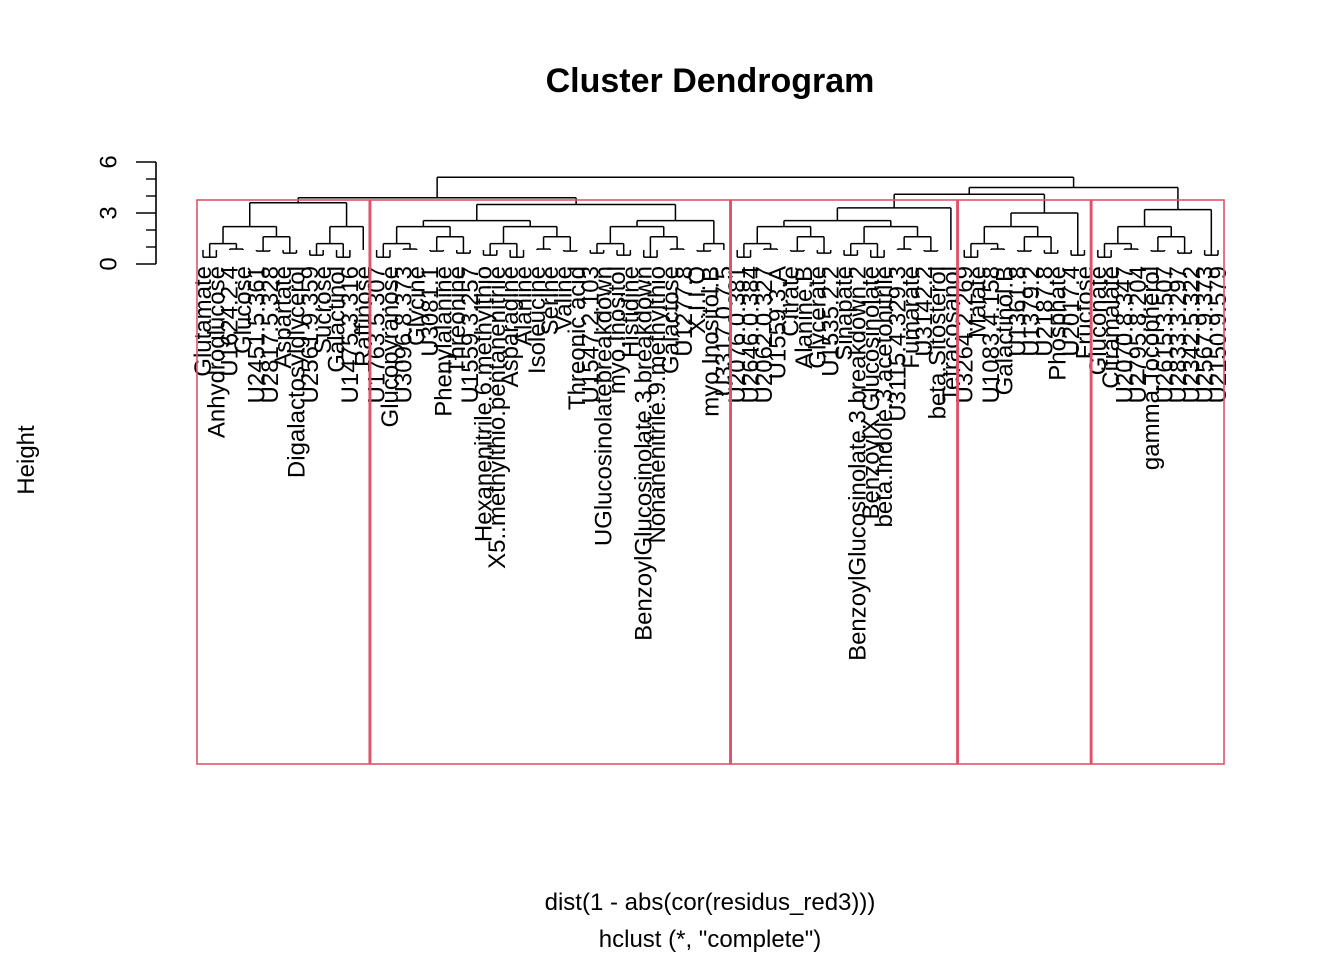 This screenshot has width=1344, height=960. I want to click on leaf-label: U2567.9.373, so click(1205, 334).